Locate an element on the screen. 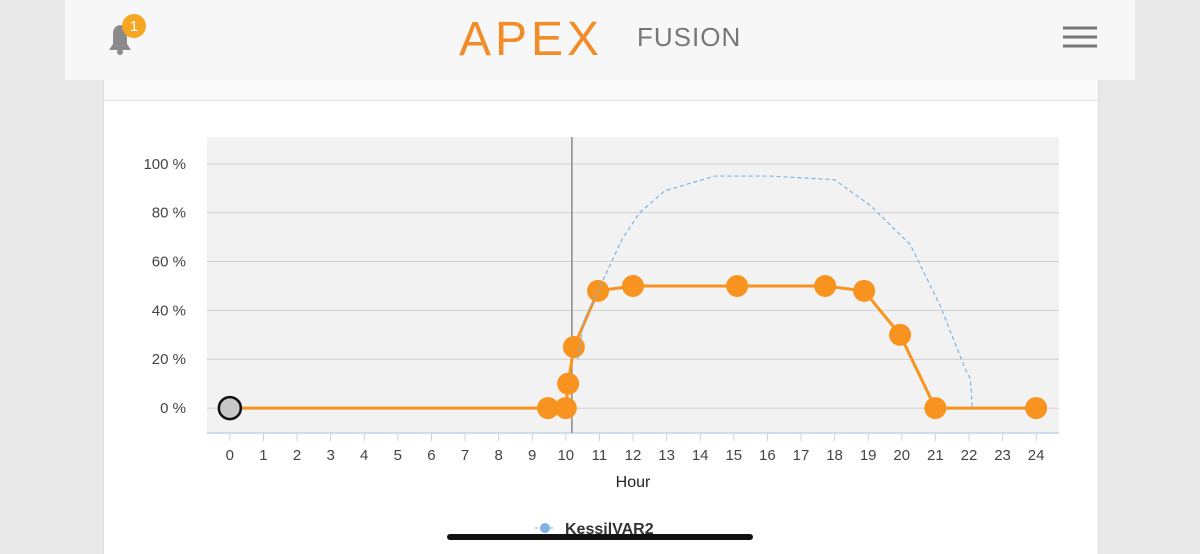 The width and height of the screenshot is (1200, 554). x-tick-label: 15 is located at coordinates (733, 455).